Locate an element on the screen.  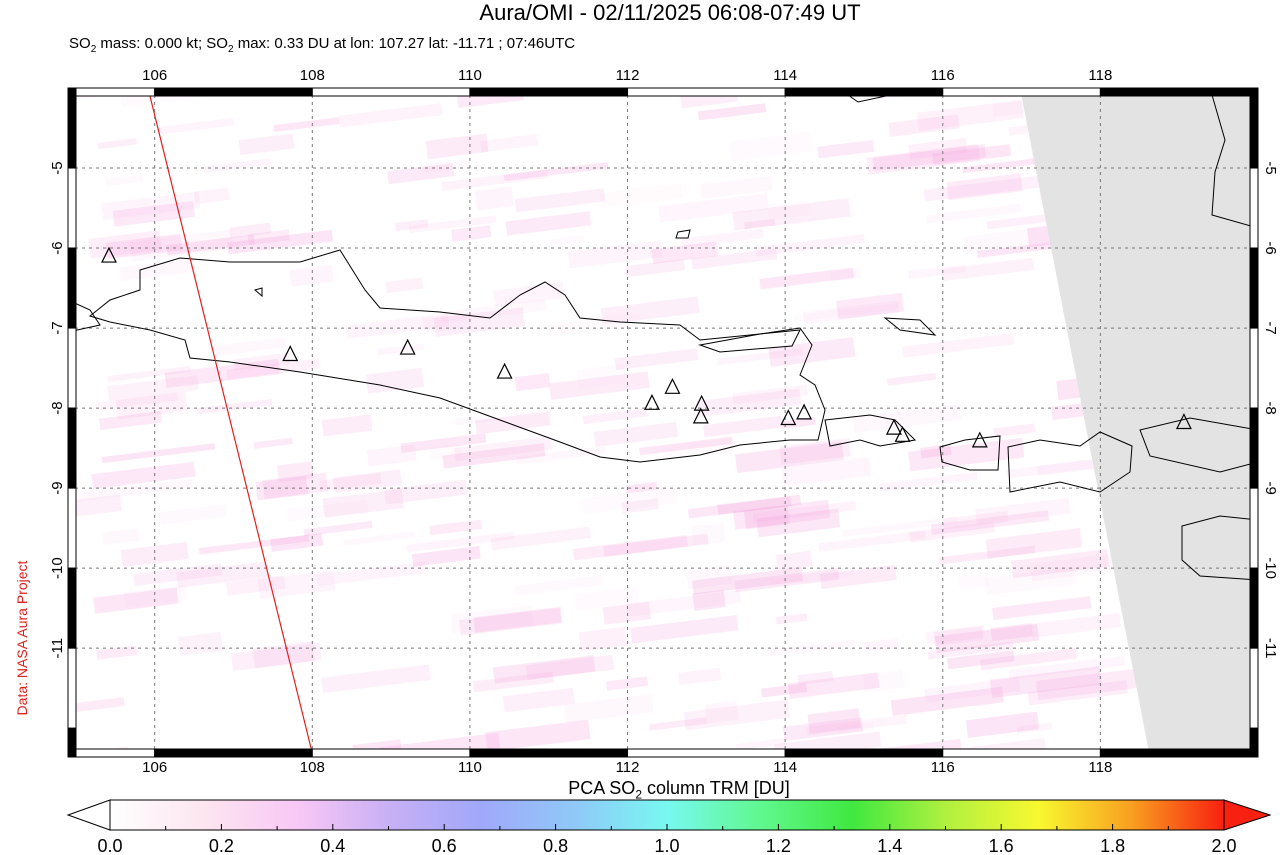
colorbar-label: 0.4 is located at coordinates (332, 845).